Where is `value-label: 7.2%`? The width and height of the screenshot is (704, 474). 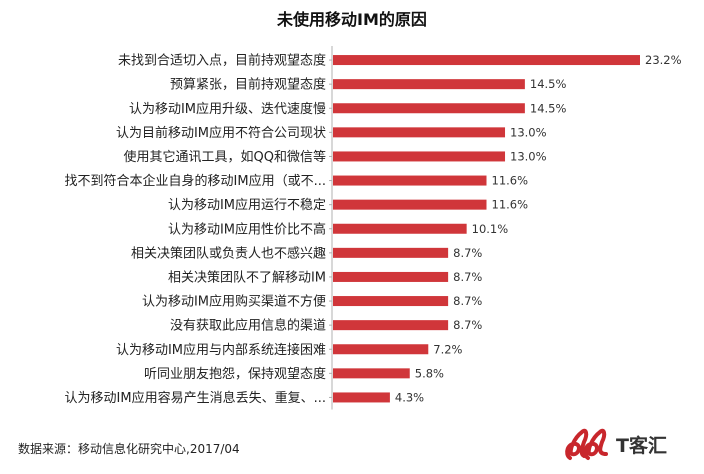
value-label: 7.2% is located at coordinates (447, 349).